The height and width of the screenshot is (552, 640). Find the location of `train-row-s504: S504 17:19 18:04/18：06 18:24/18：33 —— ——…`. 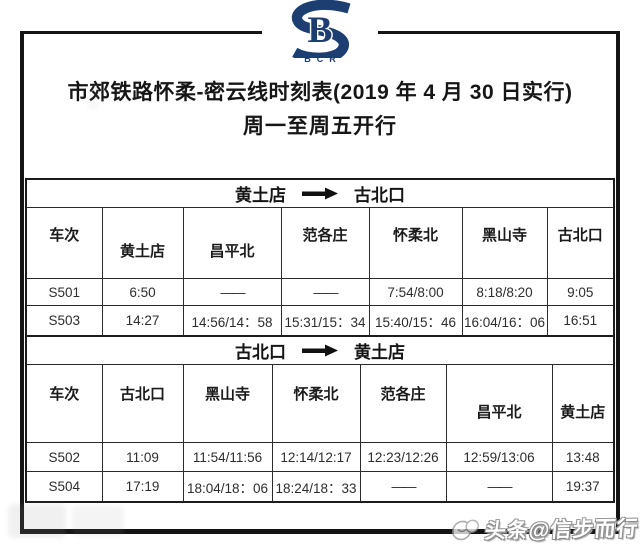

train-row-s504: S504 17:19 18:04/18：06 18:24/18：33 —— ——… is located at coordinates (320, 487).